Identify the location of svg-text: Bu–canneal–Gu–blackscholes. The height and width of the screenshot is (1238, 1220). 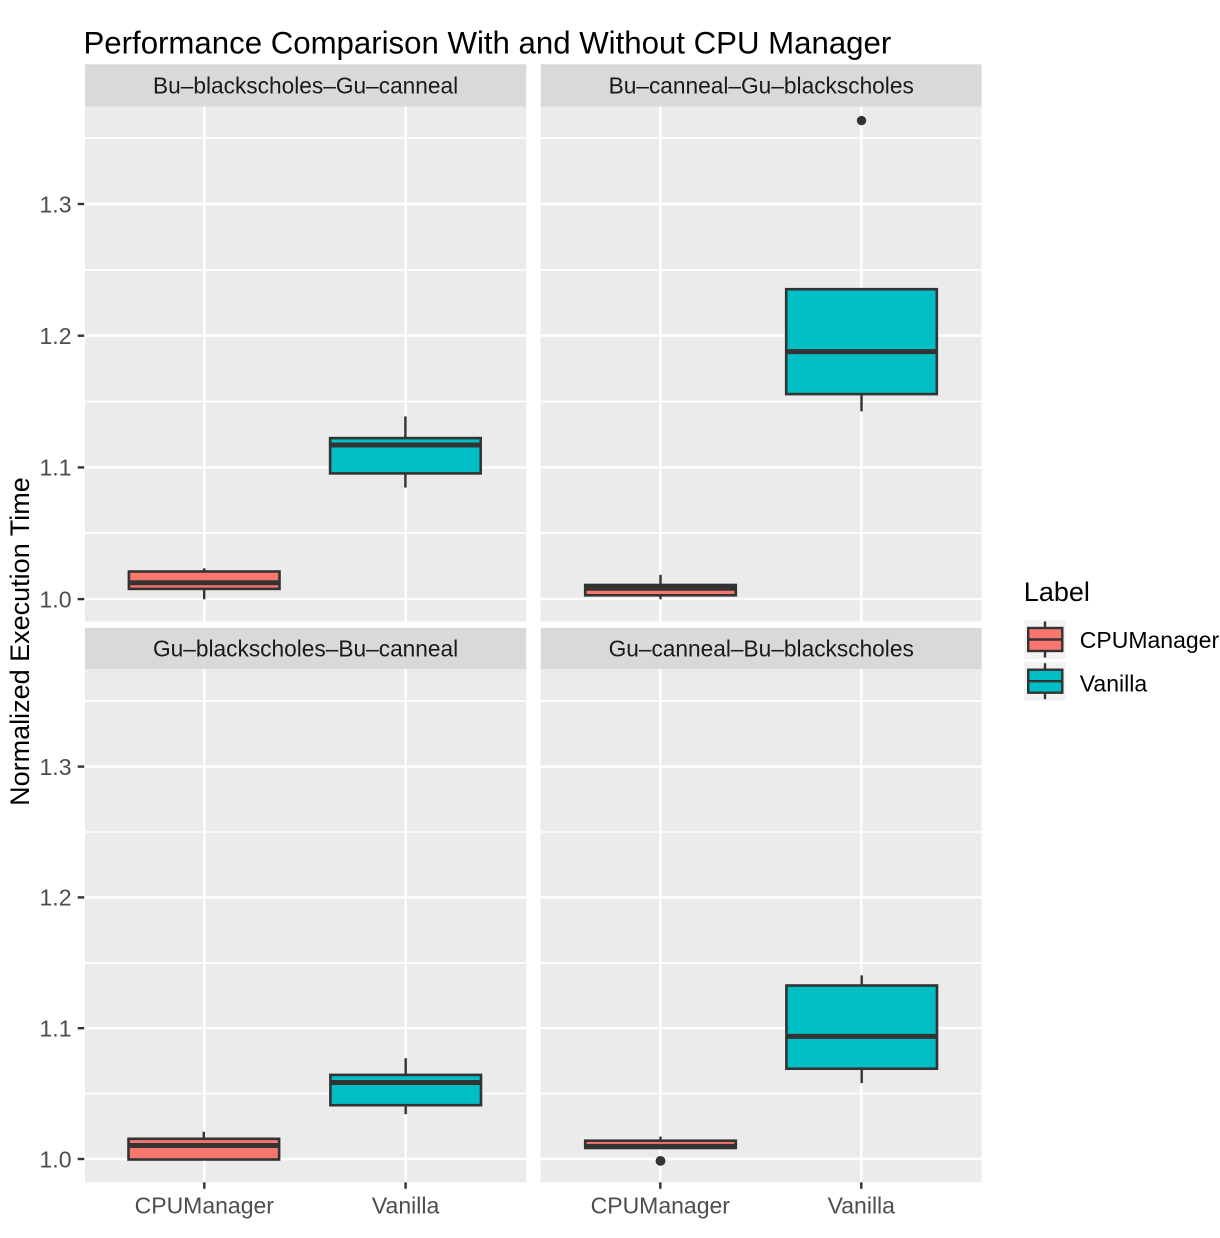
(761, 86).